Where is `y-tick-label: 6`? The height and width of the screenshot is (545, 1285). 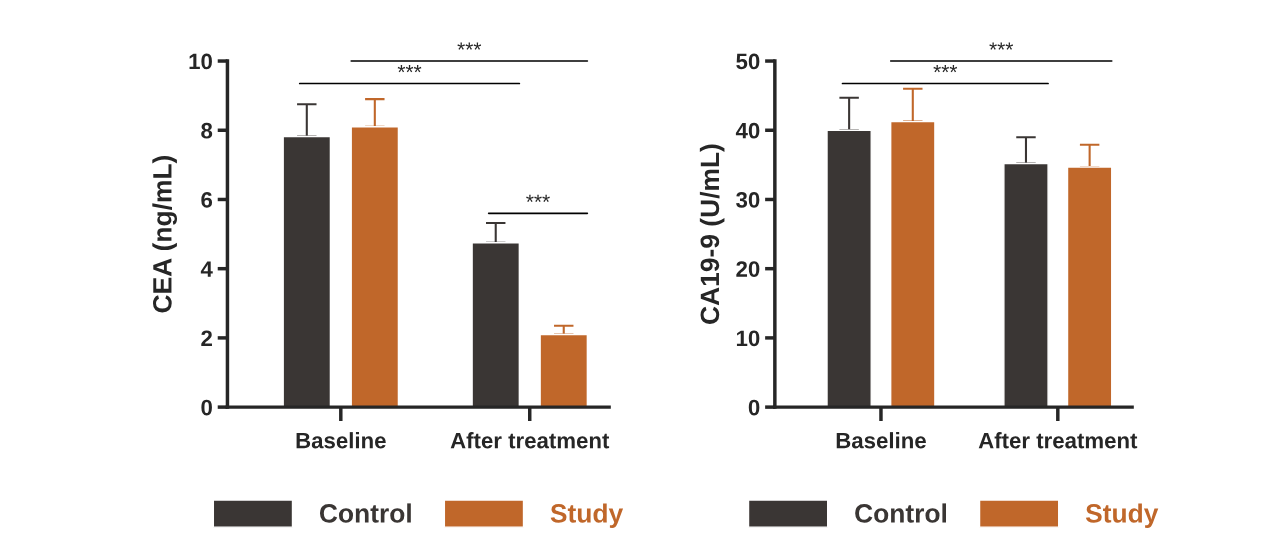
y-tick-label: 6 is located at coordinates (207, 200).